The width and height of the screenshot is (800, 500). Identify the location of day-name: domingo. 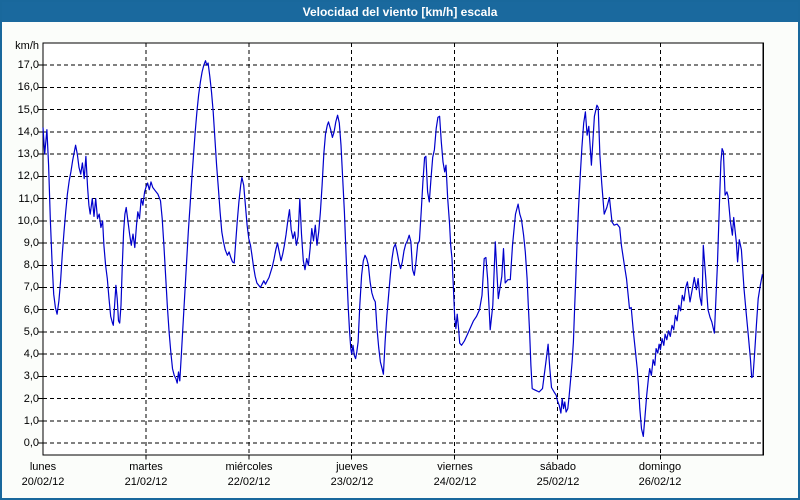
(660, 467).